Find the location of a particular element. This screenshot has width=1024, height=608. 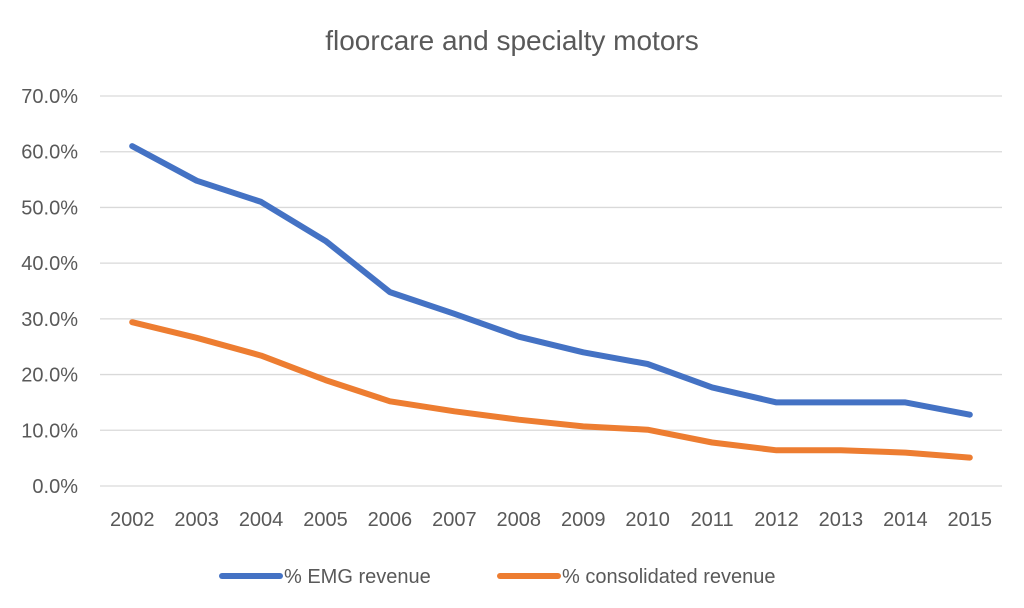

y-tick-label: 70.0% is located at coordinates (49, 97).